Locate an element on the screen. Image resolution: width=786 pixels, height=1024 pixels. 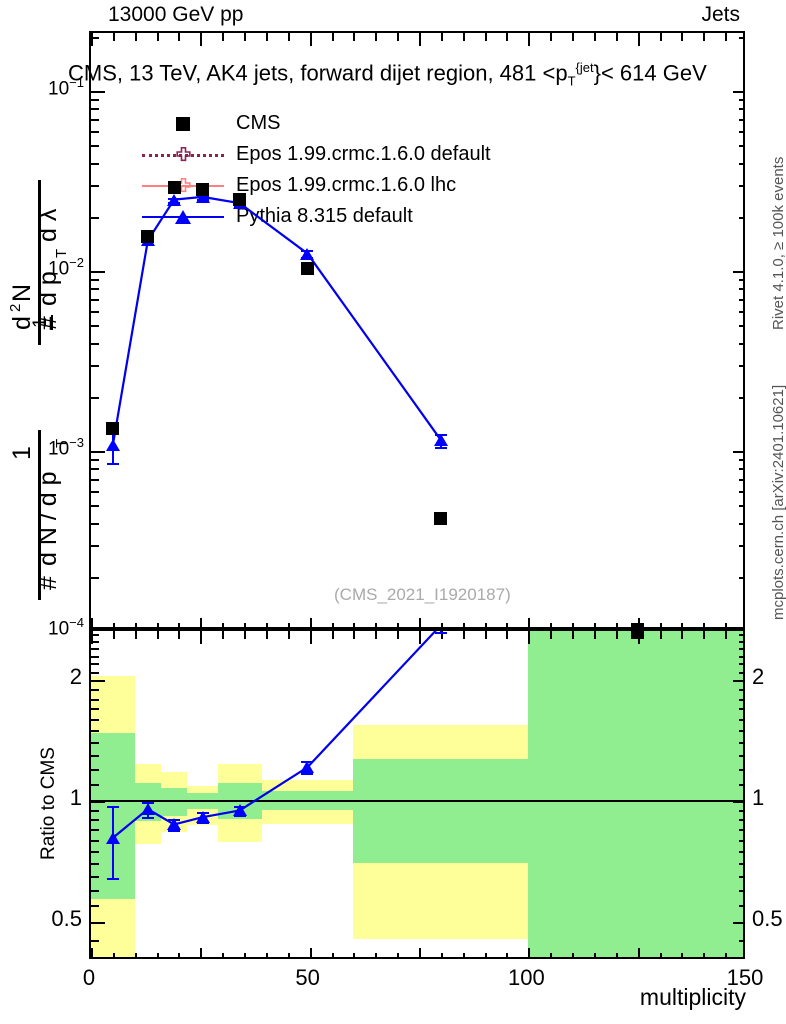
legend-label-cms: CMS is located at coordinates (258, 123).